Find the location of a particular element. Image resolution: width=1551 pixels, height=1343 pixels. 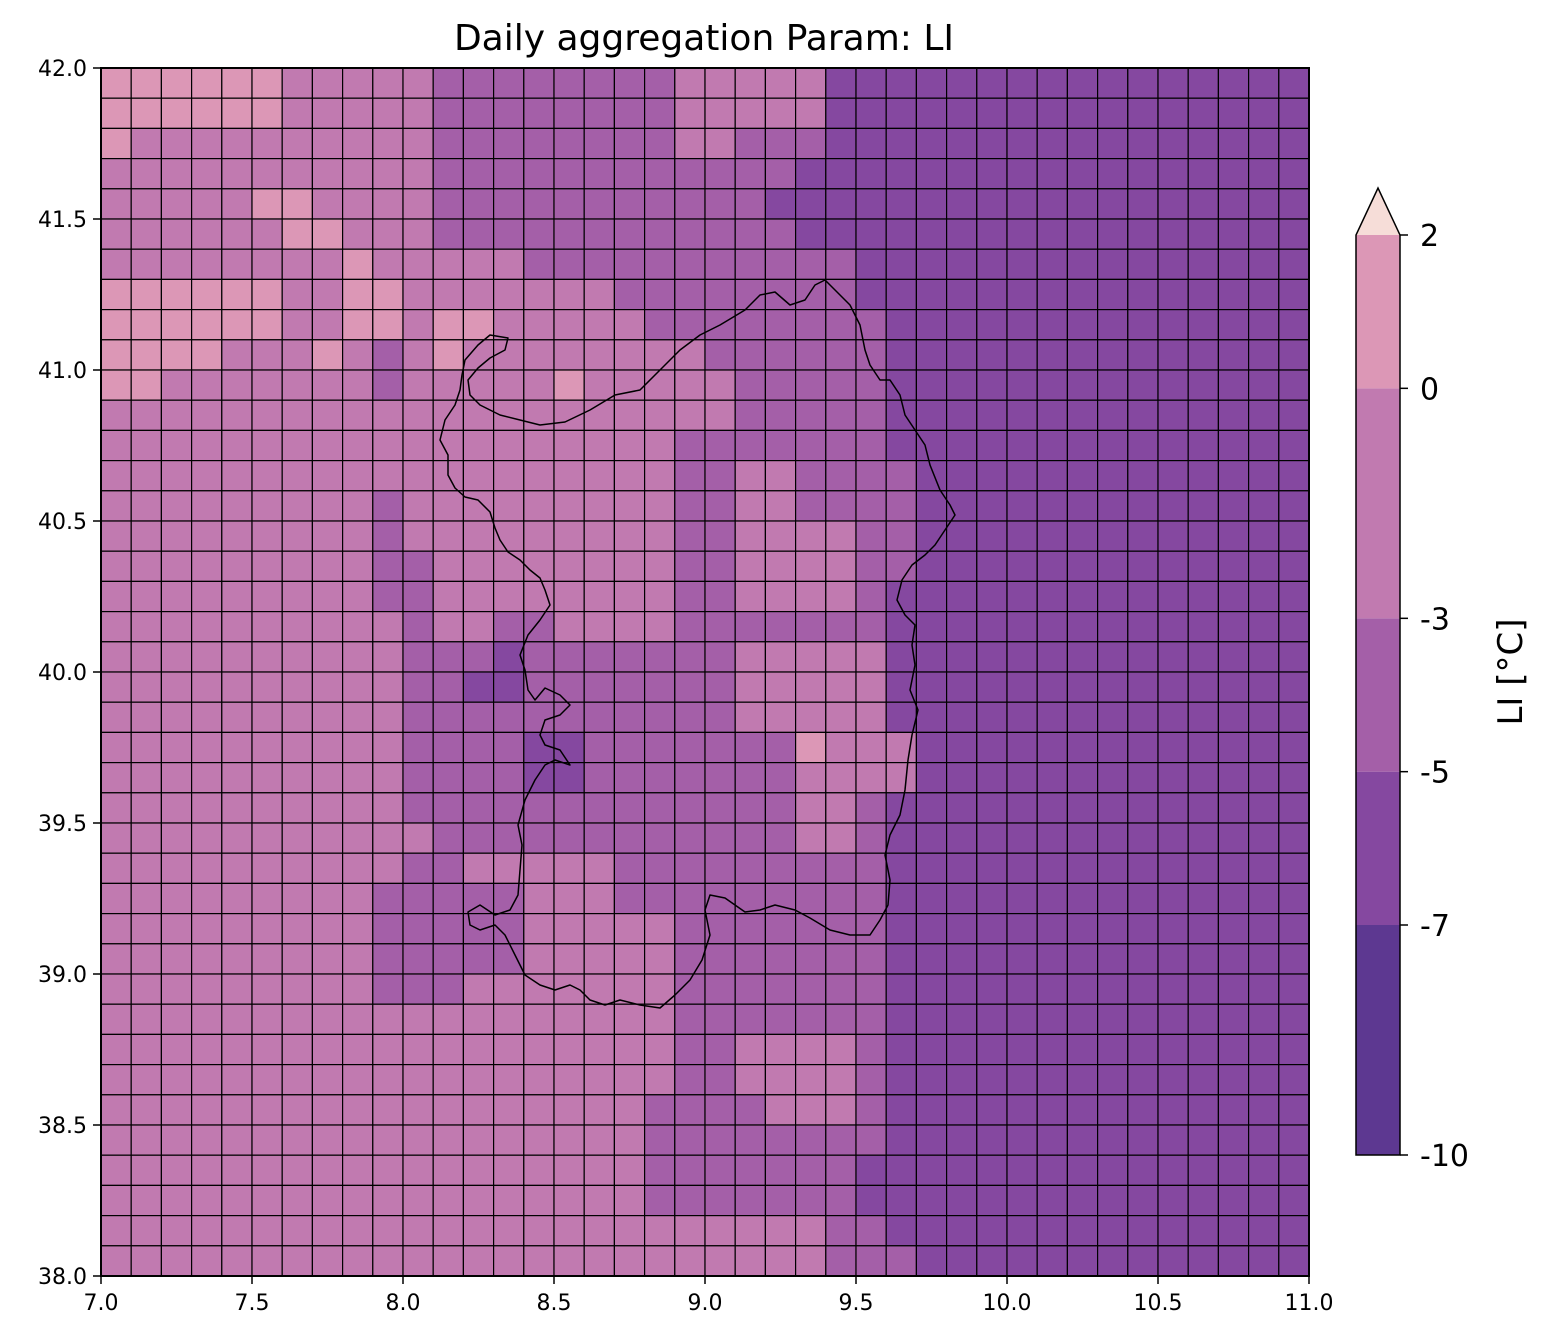

colorbar-tick-label: -7 is located at coordinates (1435, 926).